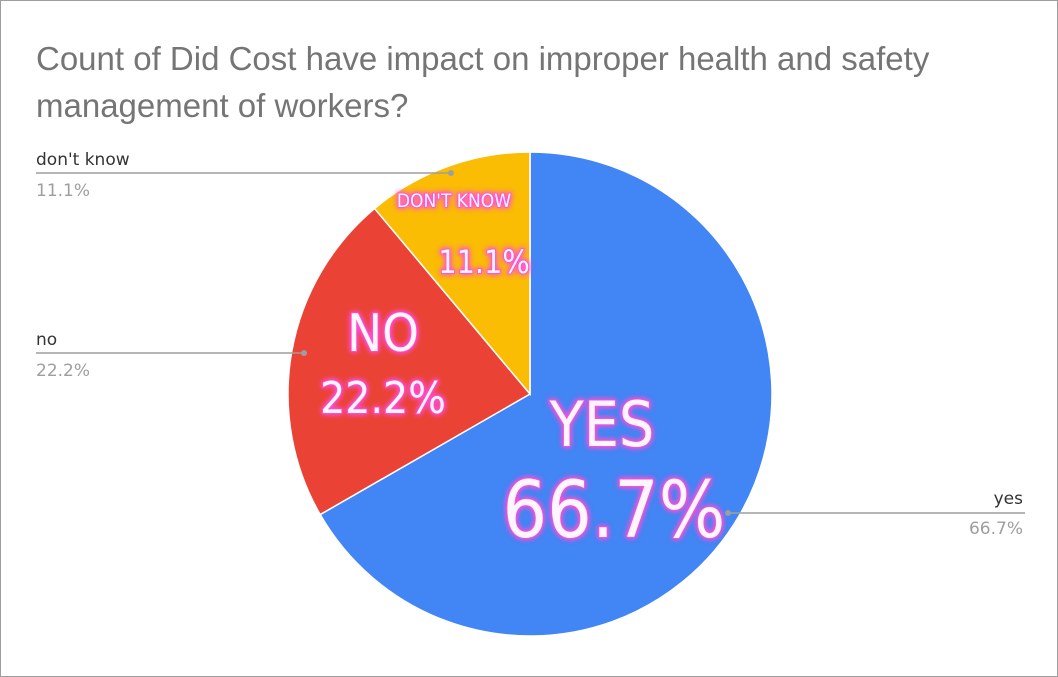 The width and height of the screenshot is (1058, 677). What do you see at coordinates (383, 334) in the screenshot?
I see `slice-text-label-no: NO` at bounding box center [383, 334].